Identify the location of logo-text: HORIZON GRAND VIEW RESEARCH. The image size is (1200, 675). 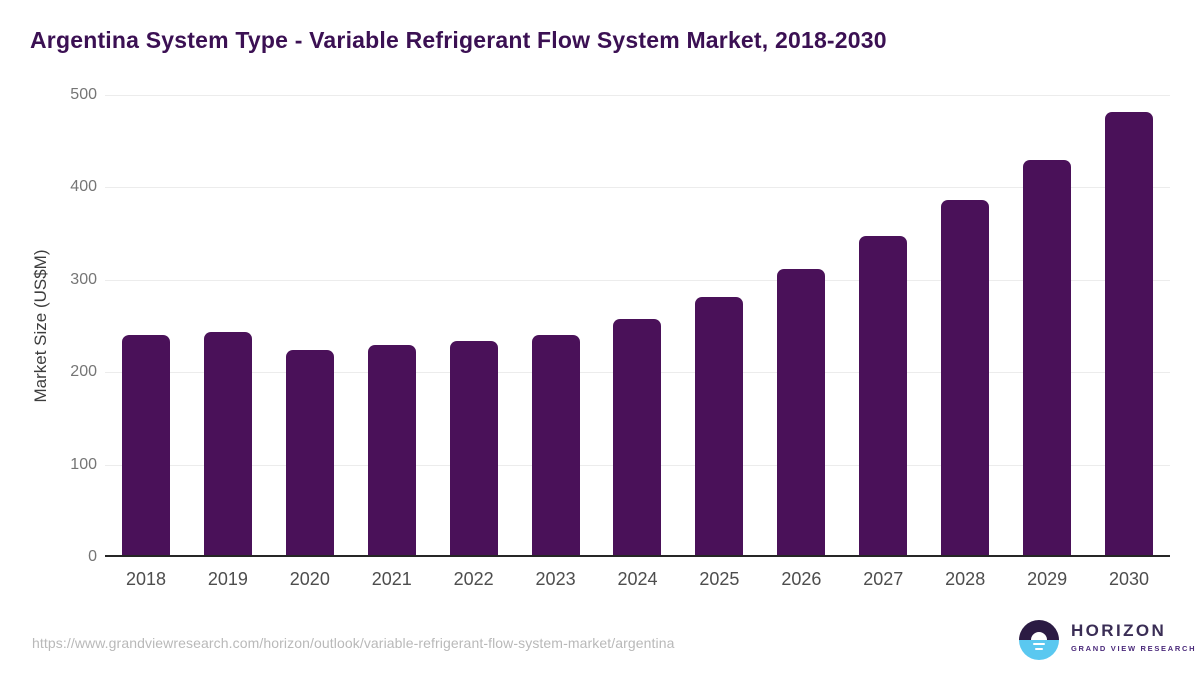
(1134, 637).